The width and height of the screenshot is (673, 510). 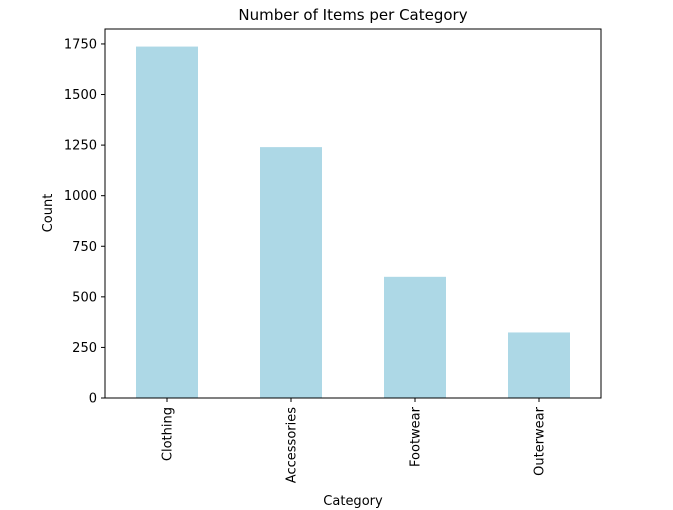 What do you see at coordinates (84, 247) in the screenshot?
I see `y-tick-label: 750` at bounding box center [84, 247].